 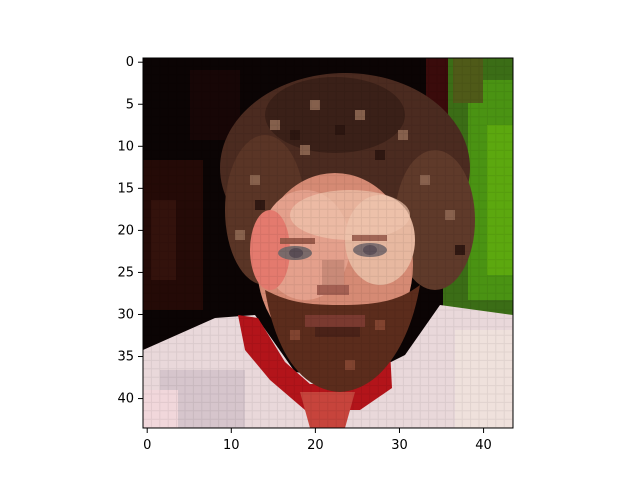 I want to click on y-tick-label-10: 10, so click(x=125, y=146).